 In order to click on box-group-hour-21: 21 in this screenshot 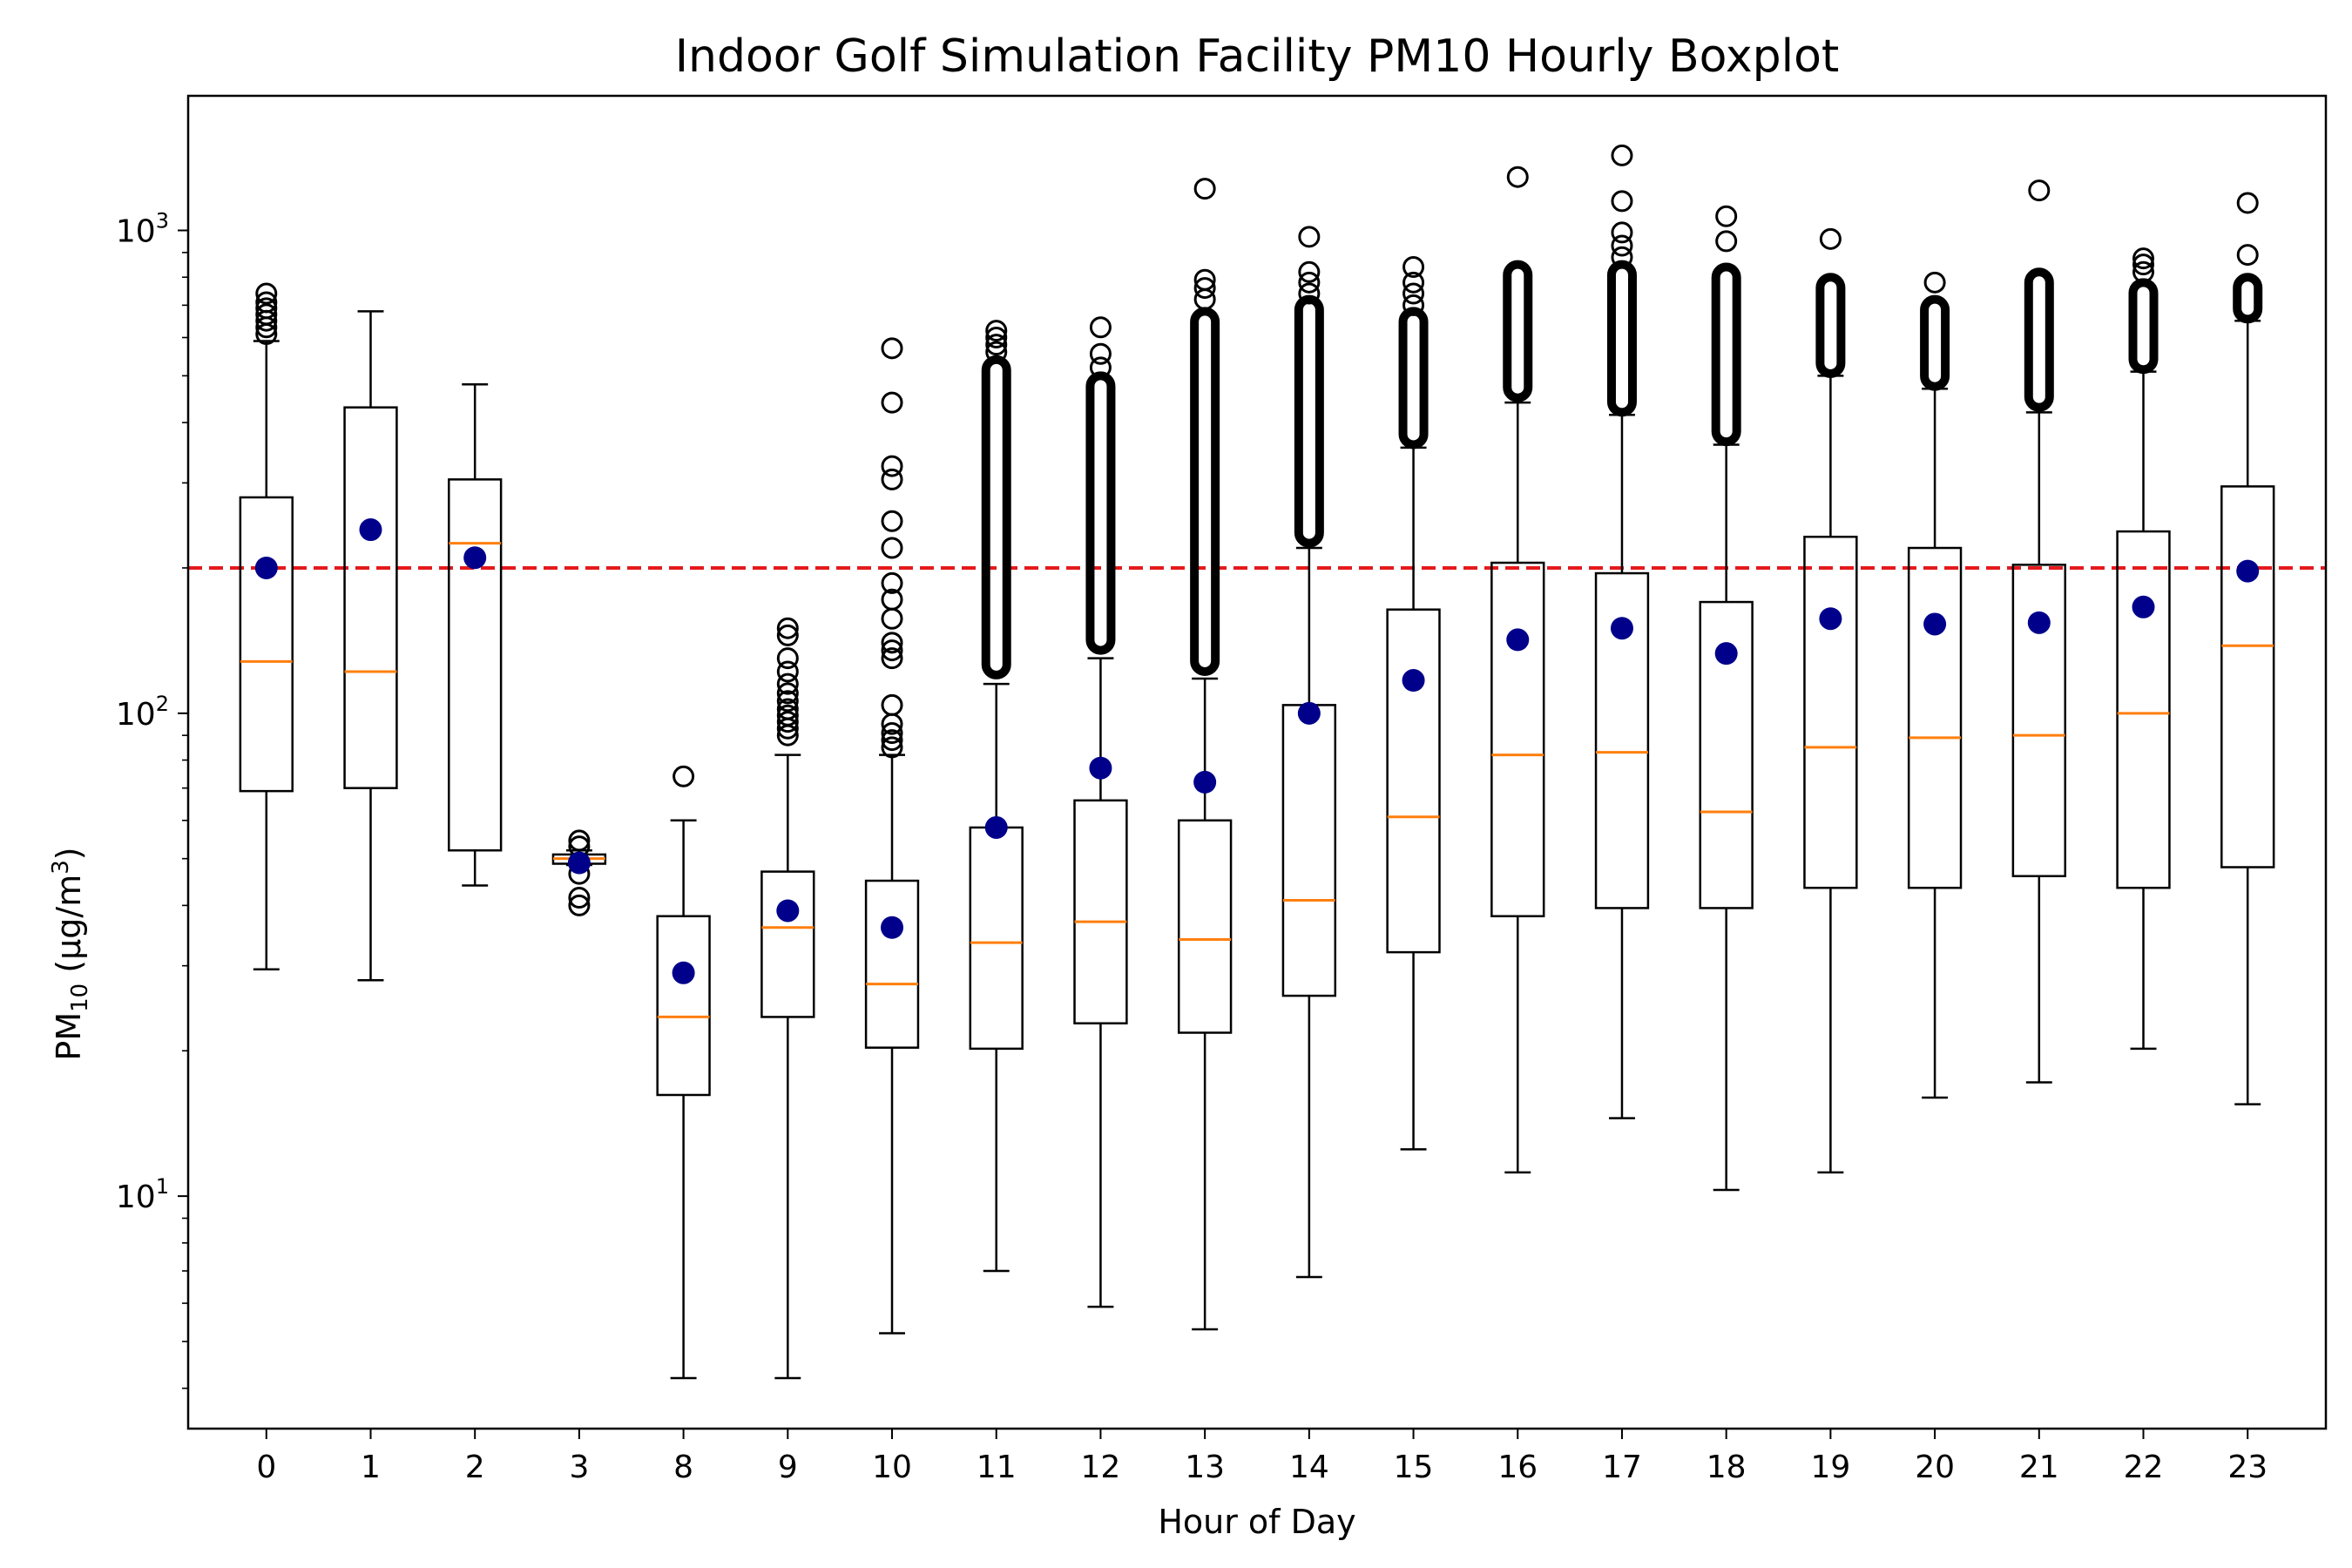, I will do `click(2039, 832)`.